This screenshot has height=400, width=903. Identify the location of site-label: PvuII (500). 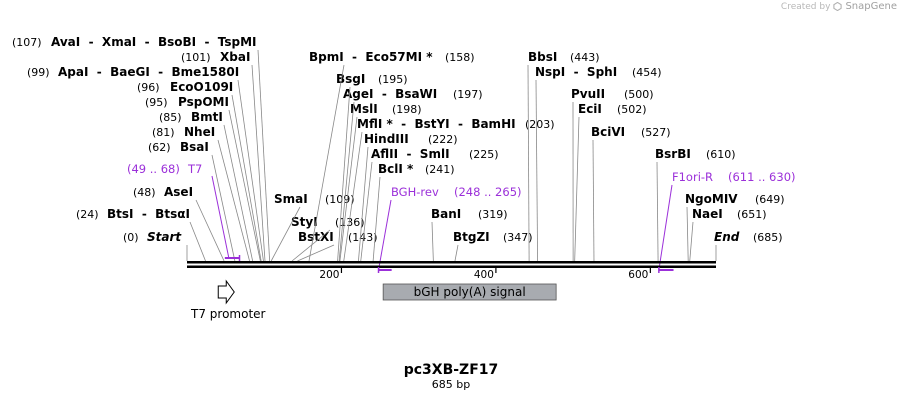
(612, 94).